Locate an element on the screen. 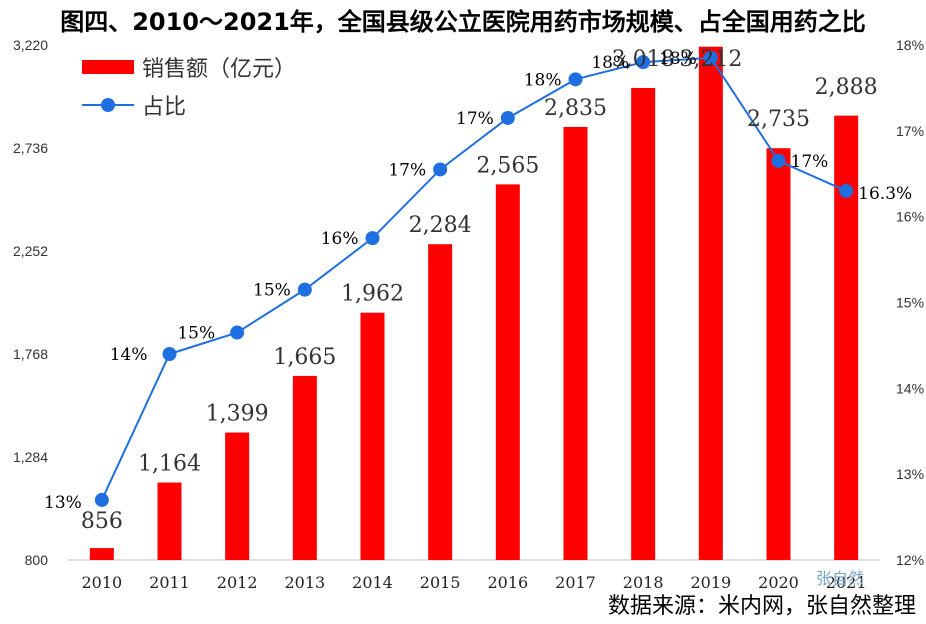 The image size is (926, 624). x-tick-label: 2014 is located at coordinates (372, 582).